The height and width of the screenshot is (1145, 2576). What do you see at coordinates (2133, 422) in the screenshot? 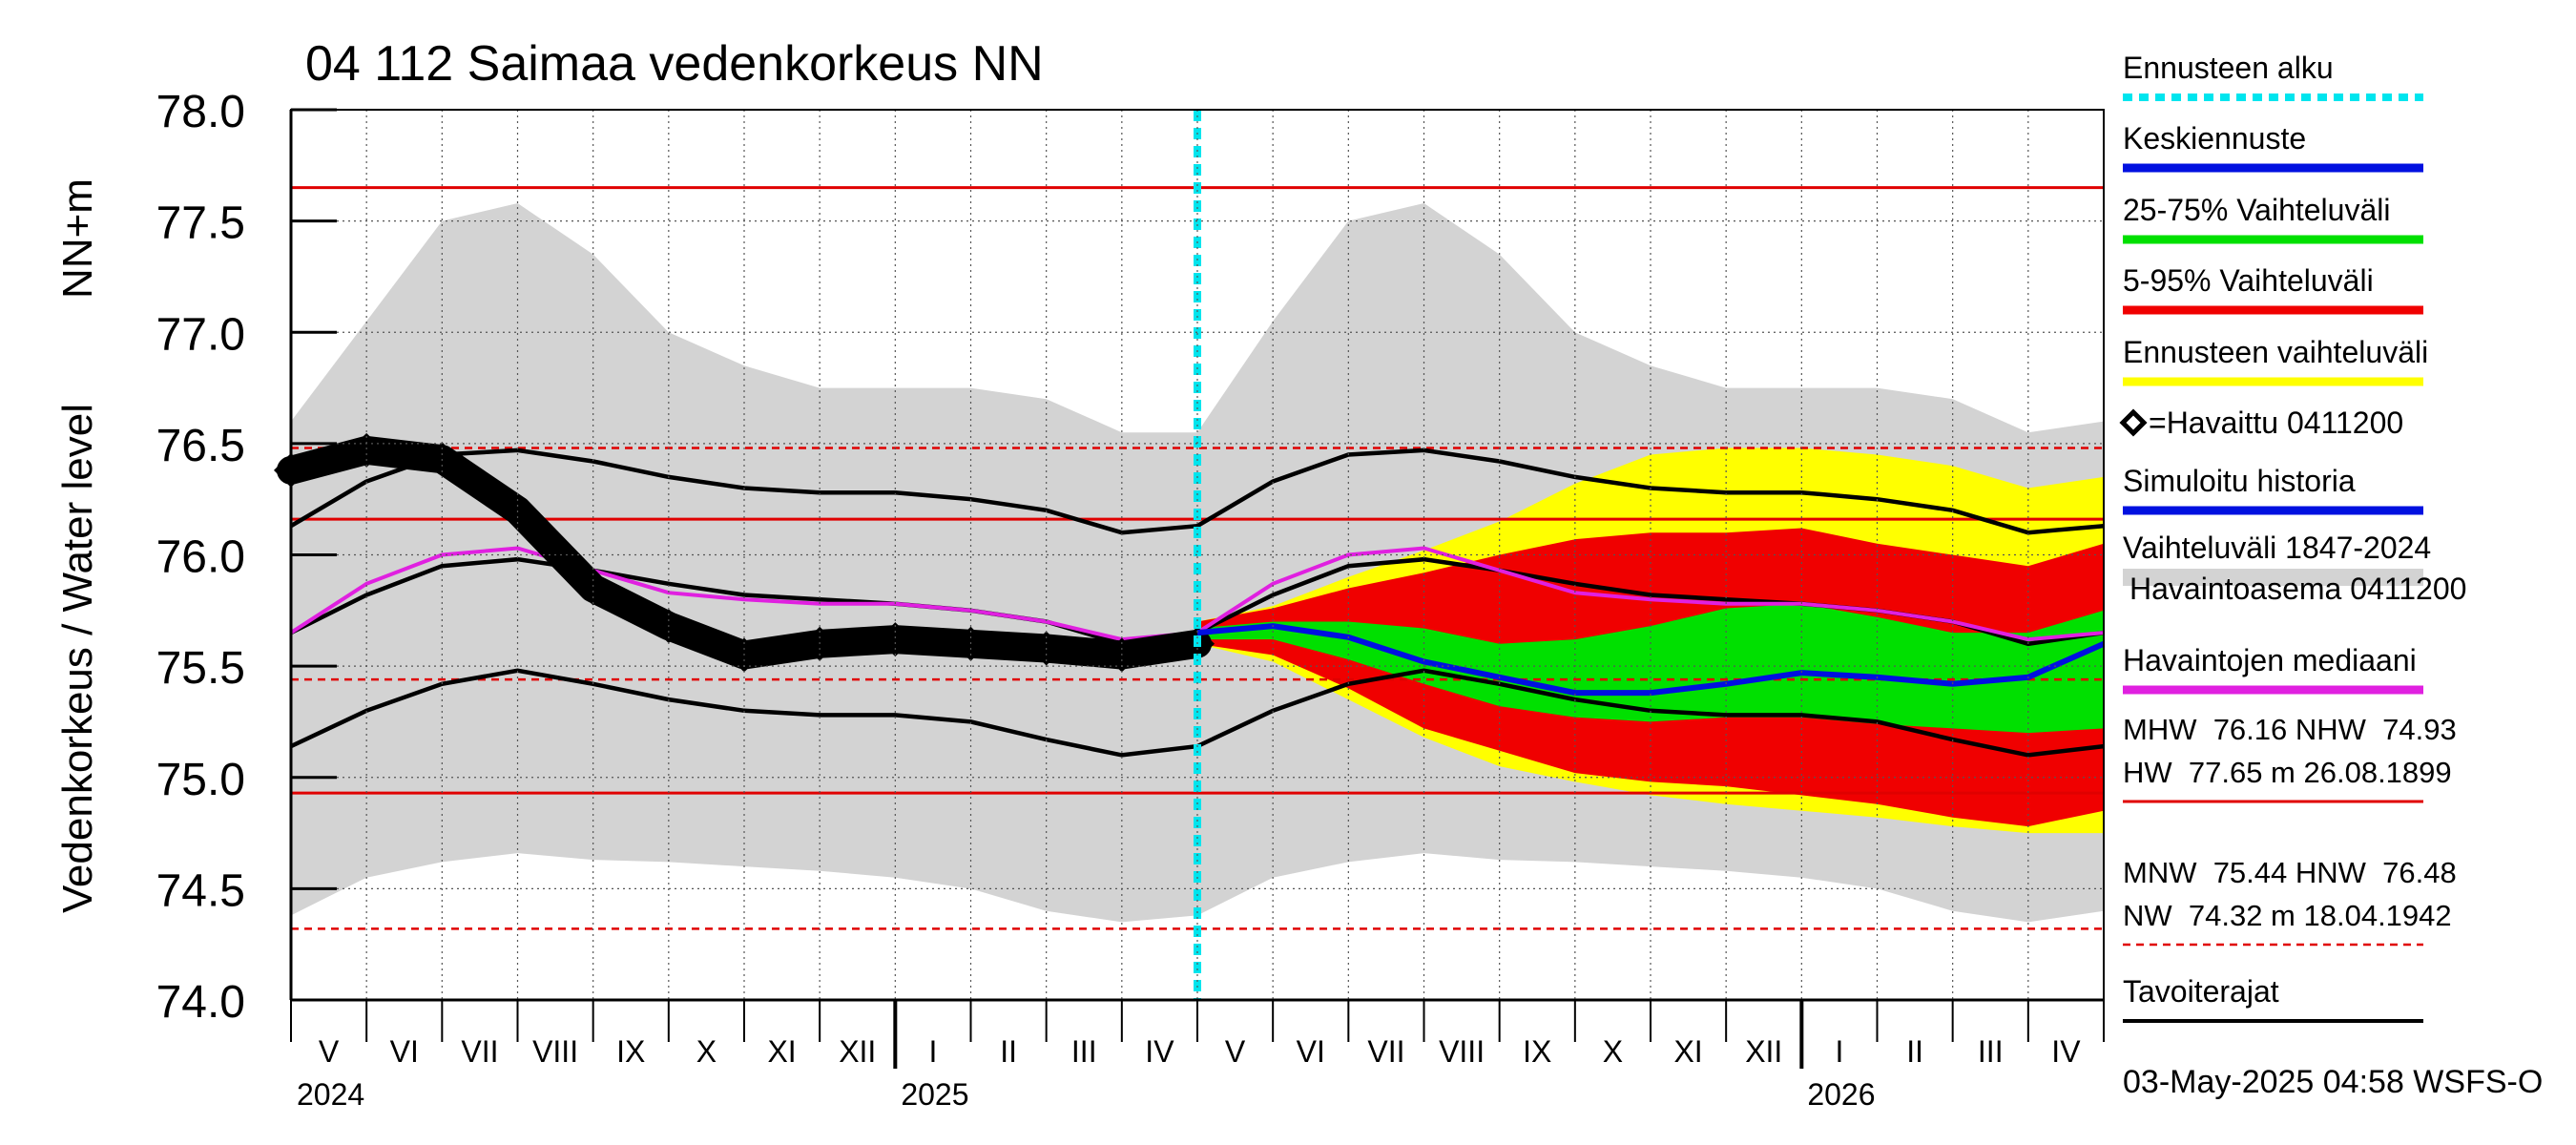
I see `observed-marker-icon` at bounding box center [2133, 422].